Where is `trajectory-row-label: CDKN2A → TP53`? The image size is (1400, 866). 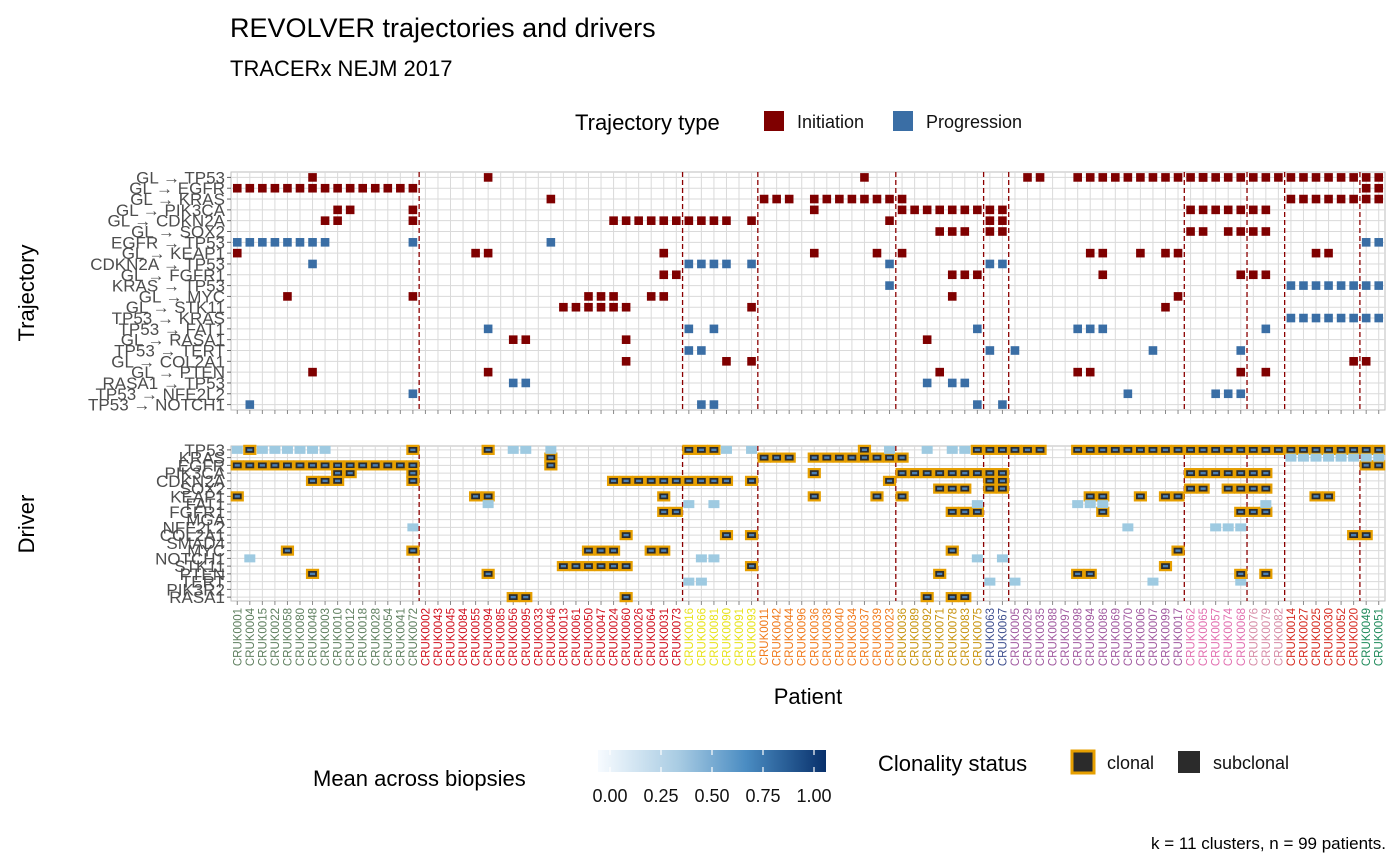
trajectory-row-label: CDKN2A → TP53 is located at coordinates (157, 264).